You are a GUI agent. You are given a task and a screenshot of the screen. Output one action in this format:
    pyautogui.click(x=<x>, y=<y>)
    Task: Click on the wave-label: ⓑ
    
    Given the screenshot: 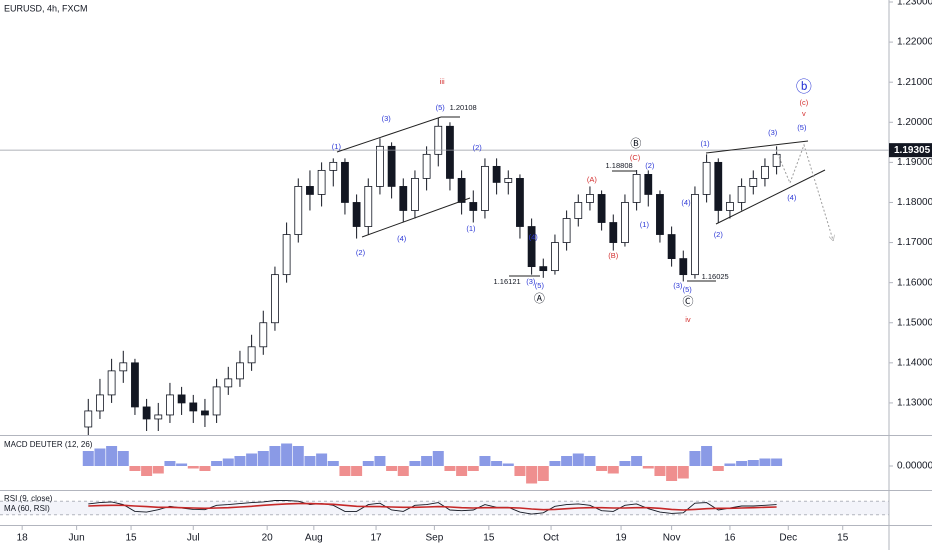 What is the action you would take?
    pyautogui.click(x=804, y=87)
    